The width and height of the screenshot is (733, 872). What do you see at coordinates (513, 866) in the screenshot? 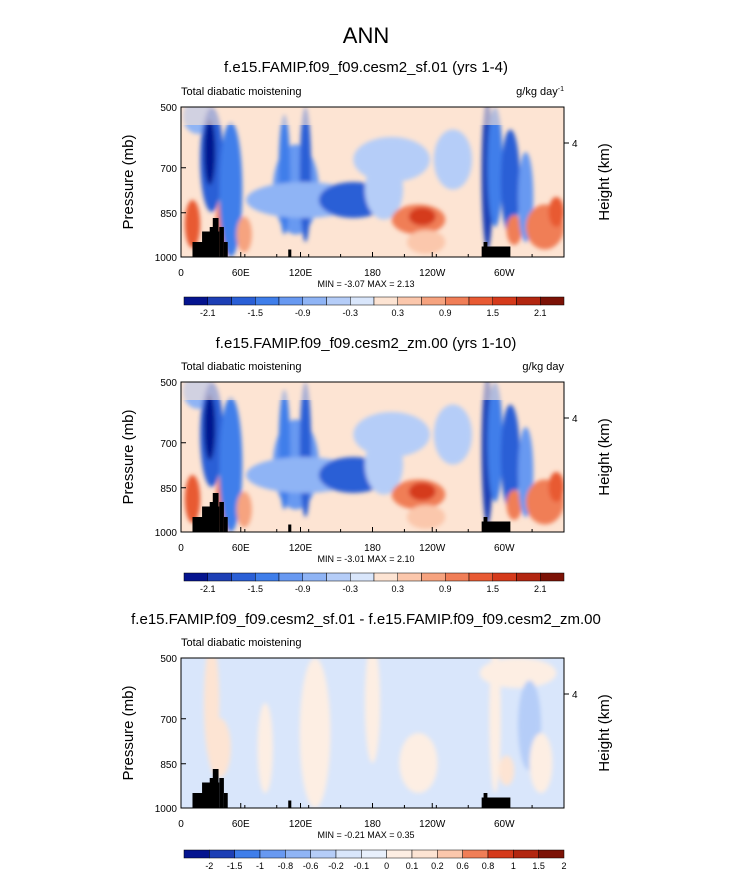
I see `colorbar-label: 1` at bounding box center [513, 866].